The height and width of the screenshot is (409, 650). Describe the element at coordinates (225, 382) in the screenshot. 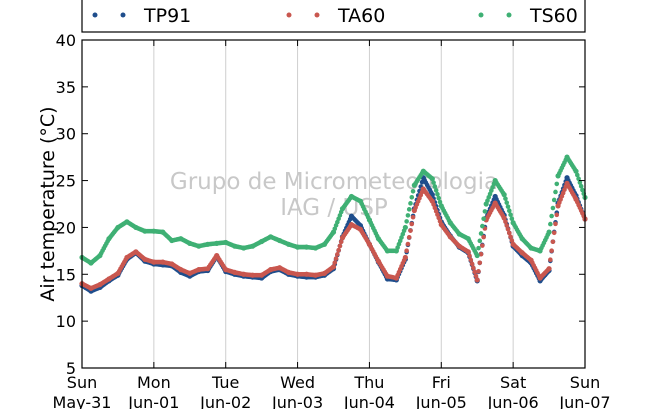

I see `x-tick-day: Tue` at that location.